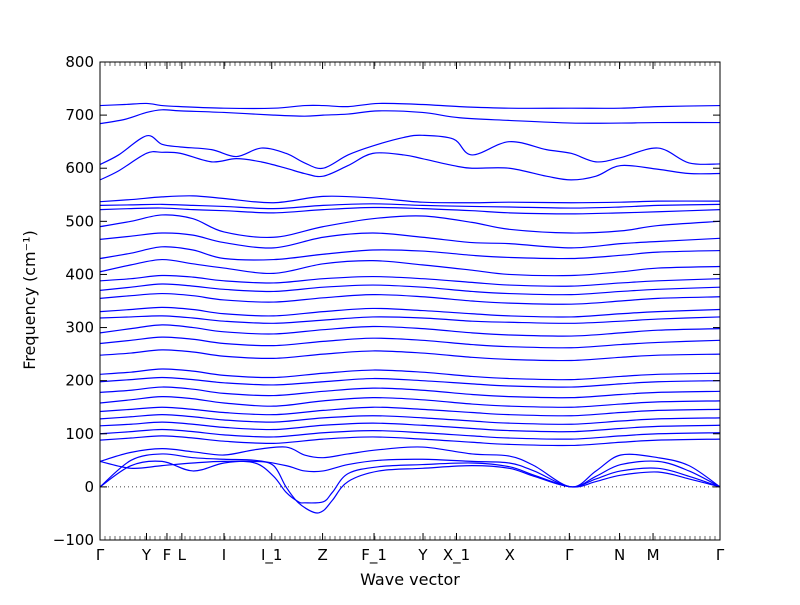 Image resolution: width=800 pixels, height=605 pixels. I want to click on x-tick-label: X, so click(510, 555).